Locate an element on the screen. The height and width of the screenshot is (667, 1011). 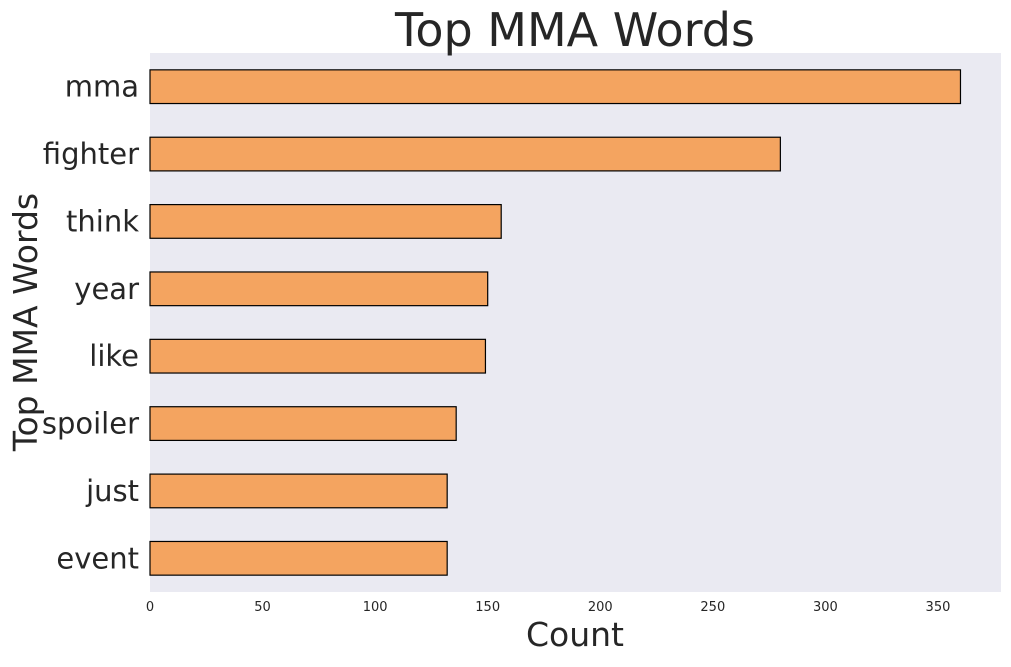
bar-just is located at coordinates (298, 491).